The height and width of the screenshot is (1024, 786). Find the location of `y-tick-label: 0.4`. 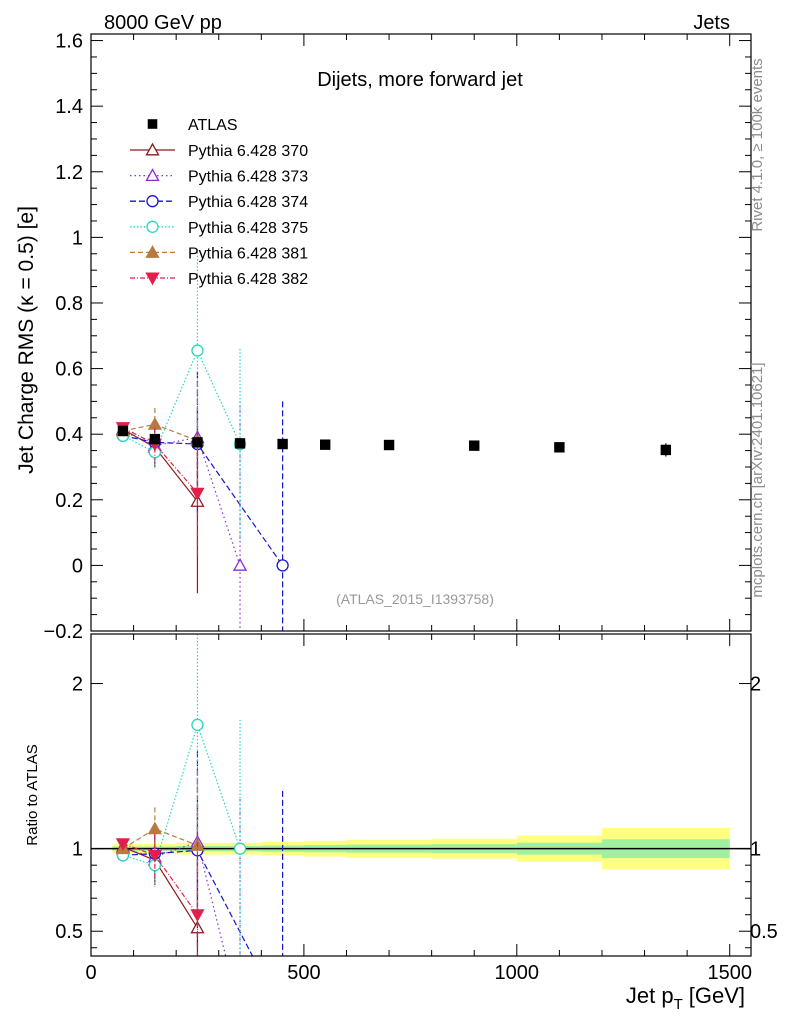

y-tick-label: 0.4 is located at coordinates (69, 435).